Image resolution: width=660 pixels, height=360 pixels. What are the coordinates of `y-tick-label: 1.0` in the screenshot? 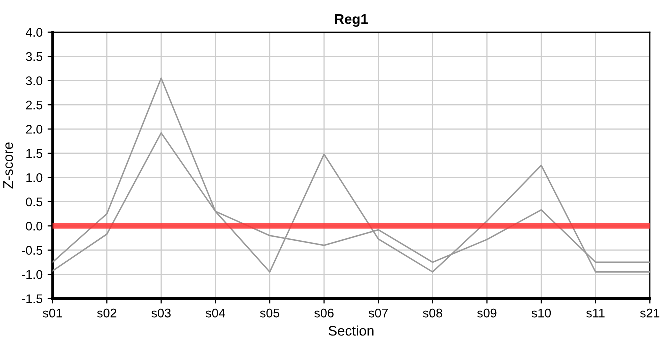 It's located at (34, 178).